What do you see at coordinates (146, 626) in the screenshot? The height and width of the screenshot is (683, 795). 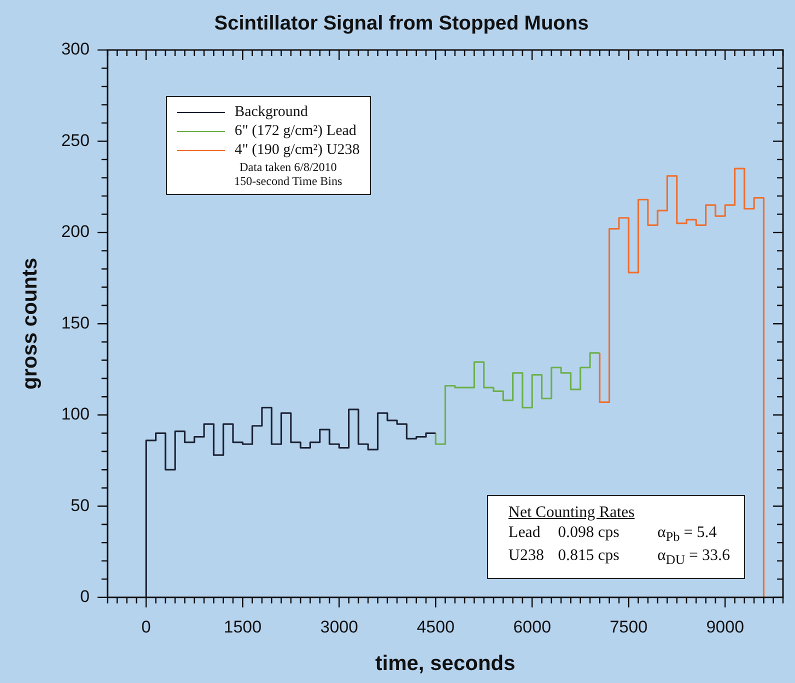 I see `x-tick-label: 0` at bounding box center [146, 626].